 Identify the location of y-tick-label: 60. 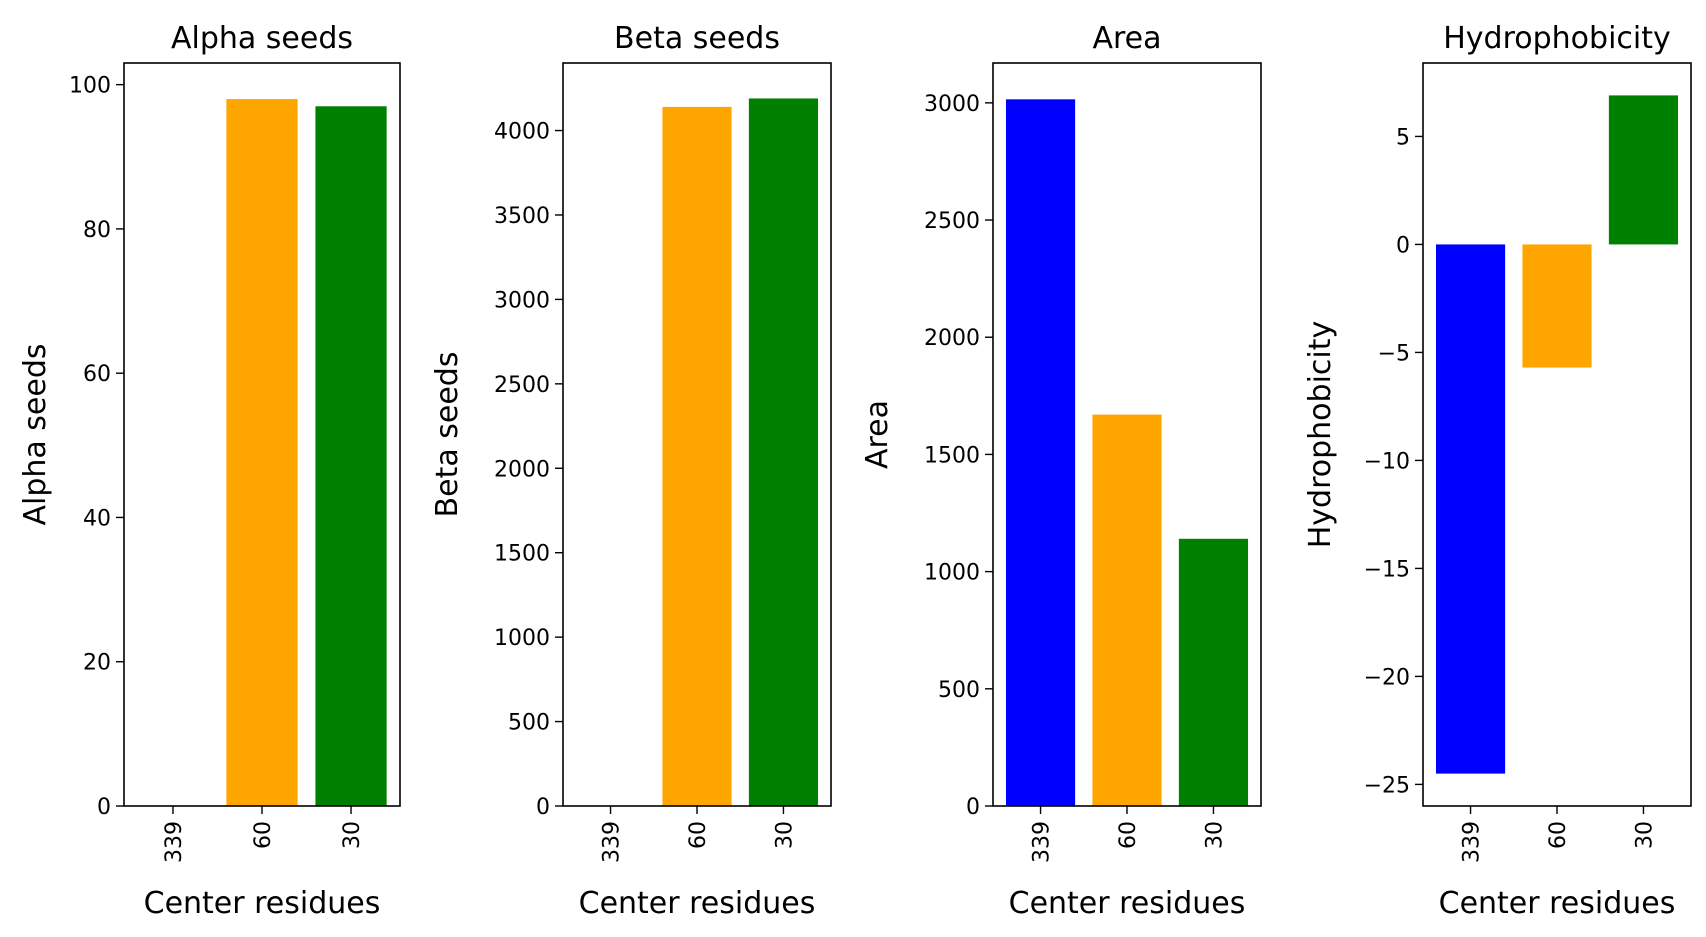
(97, 374).